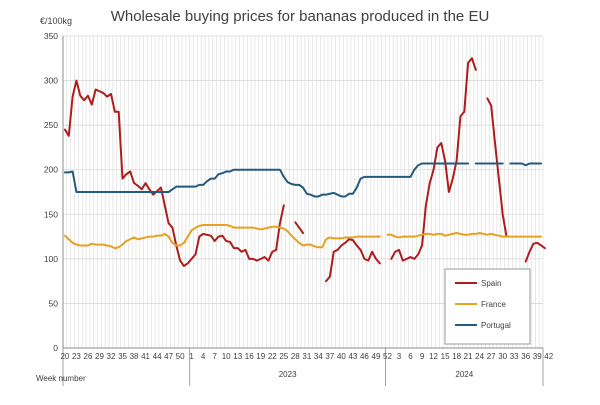  I want to click on x-tick-label: 46, so click(364, 356).